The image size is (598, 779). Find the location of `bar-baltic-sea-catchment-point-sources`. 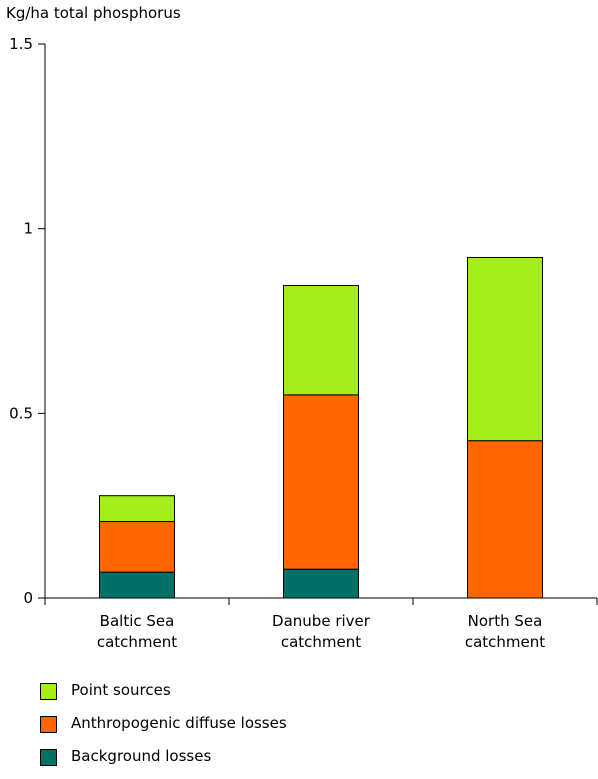

bar-baltic-sea-catchment-point-sources is located at coordinates (137, 509).